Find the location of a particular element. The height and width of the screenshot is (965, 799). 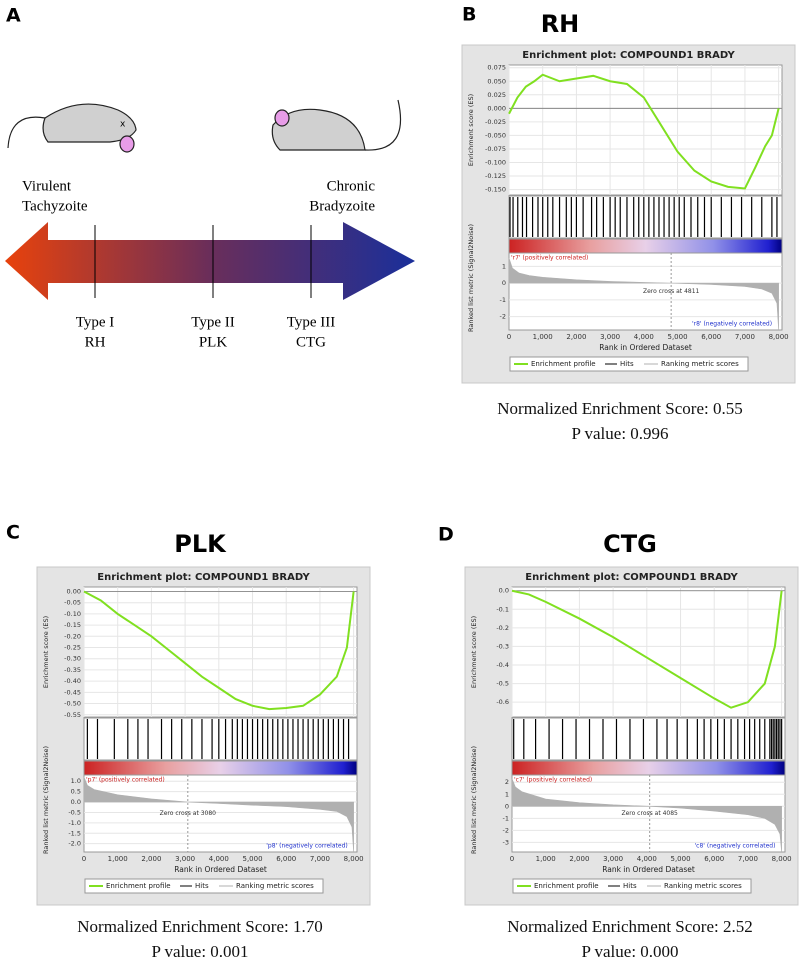

strain-name: CTG is located at coordinates (311, 342).